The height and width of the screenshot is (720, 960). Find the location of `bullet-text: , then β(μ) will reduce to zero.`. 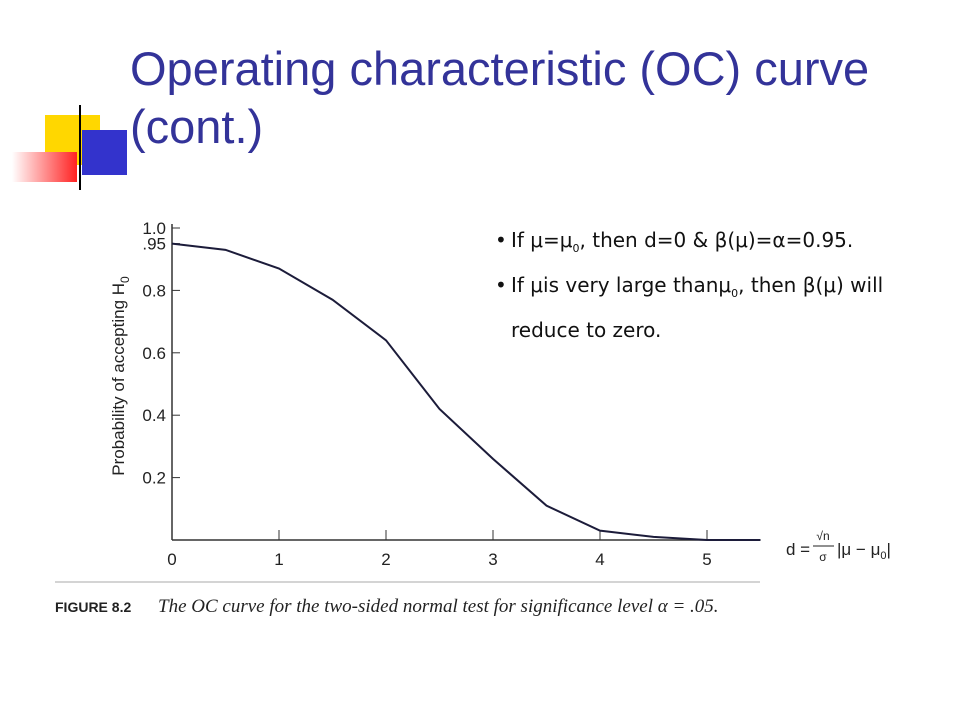

bullet-text: , then β(μ) will reduce to zero. is located at coordinates (697, 307).